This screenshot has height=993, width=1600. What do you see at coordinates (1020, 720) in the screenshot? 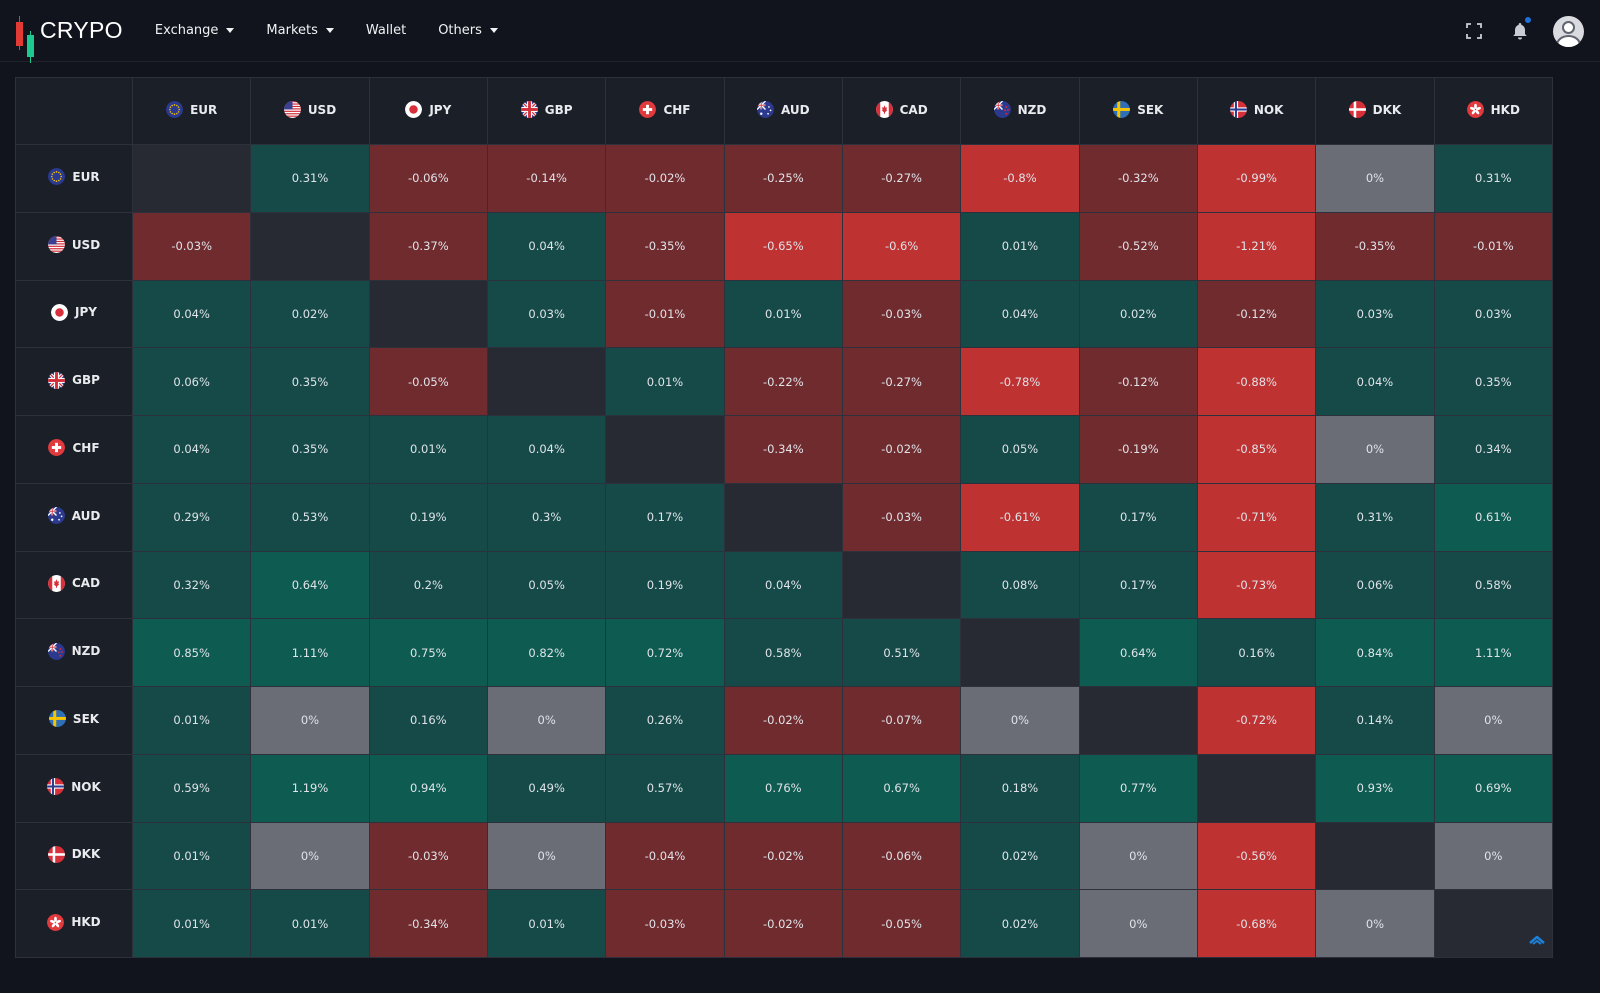
I see `rate-cell-sek-nzd: 0%` at bounding box center [1020, 720].